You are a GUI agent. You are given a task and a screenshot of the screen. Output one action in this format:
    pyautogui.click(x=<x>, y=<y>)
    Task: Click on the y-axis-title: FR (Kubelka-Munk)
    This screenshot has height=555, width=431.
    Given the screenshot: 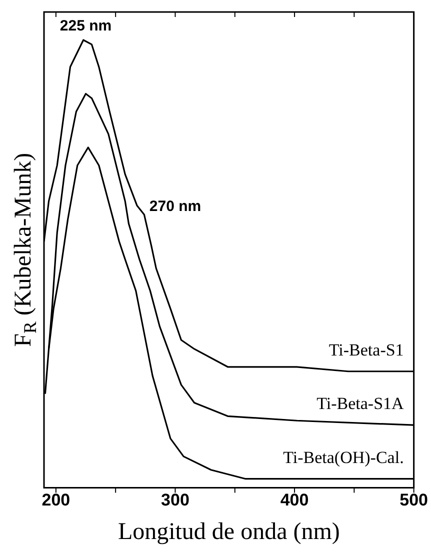 What is the action you would take?
    pyautogui.click(x=25, y=249)
    